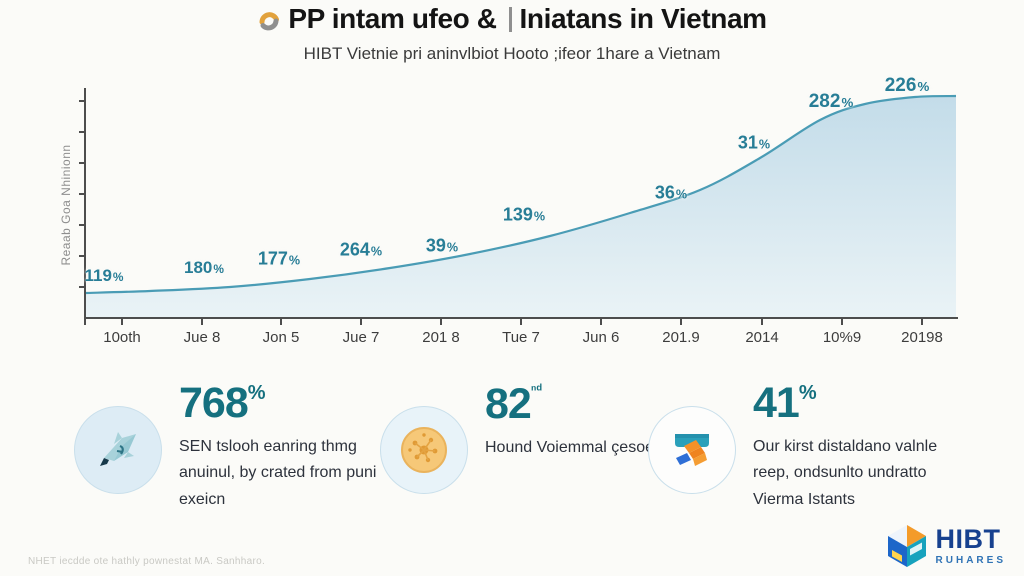 The height and width of the screenshot is (576, 1024). What do you see at coordinates (671, 192) in the screenshot?
I see `data-point-label: 36%` at bounding box center [671, 192].